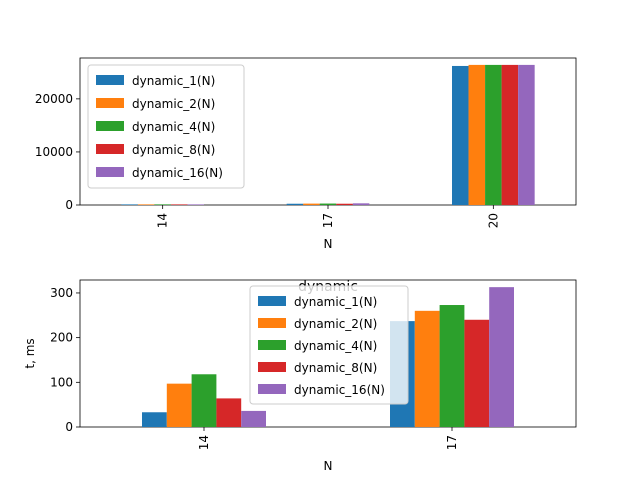  I want to click on y-tick-label: 100, so click(61, 382).